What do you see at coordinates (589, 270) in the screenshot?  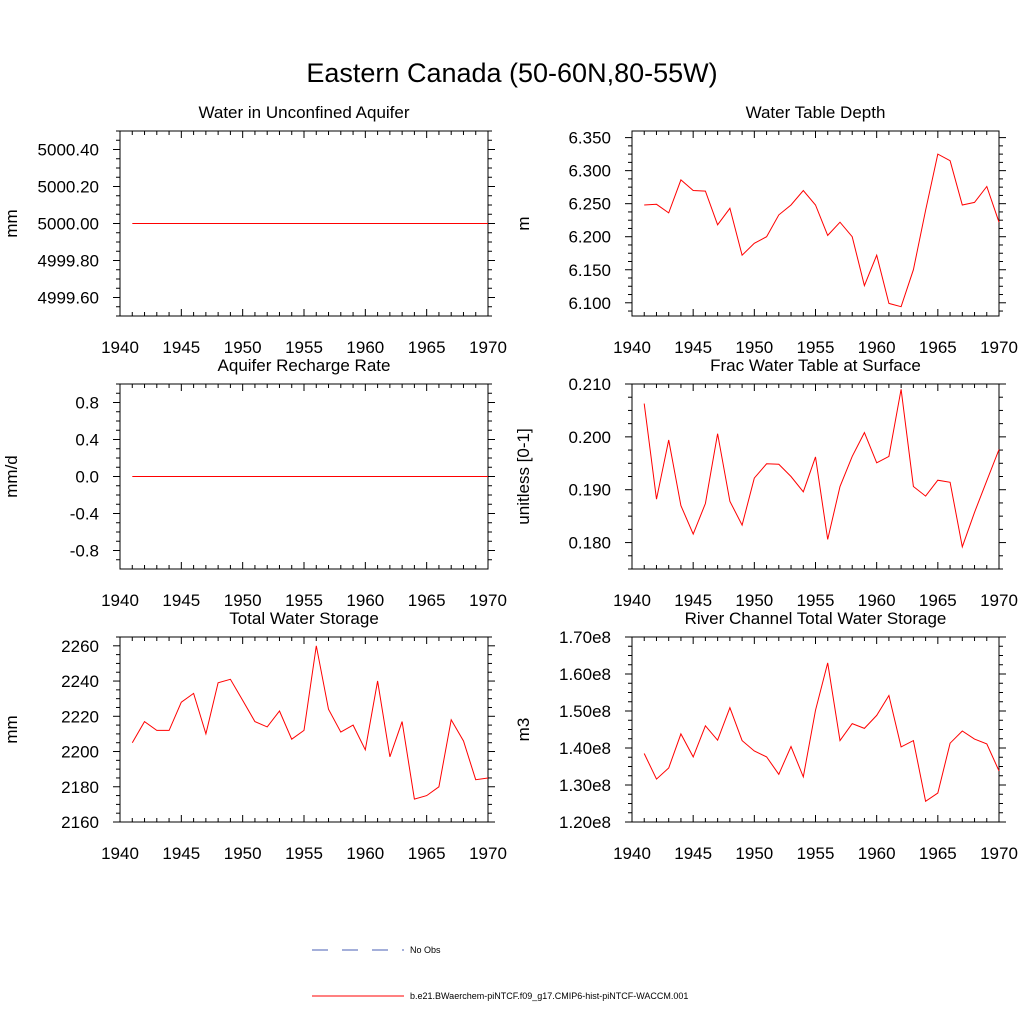 I see `y-tick-label: 6.150` at bounding box center [589, 270].